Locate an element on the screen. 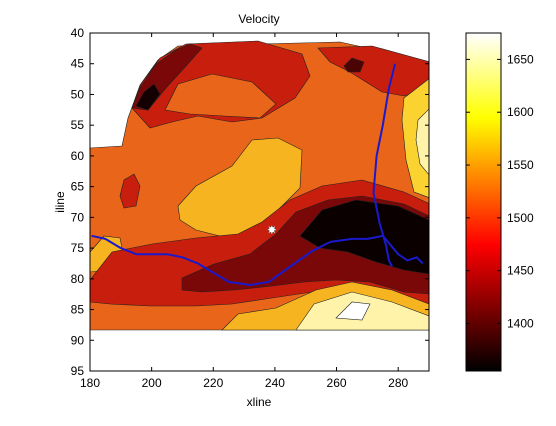 The width and height of the screenshot is (556, 426). y-tick-label: 80 is located at coordinates (78, 279).